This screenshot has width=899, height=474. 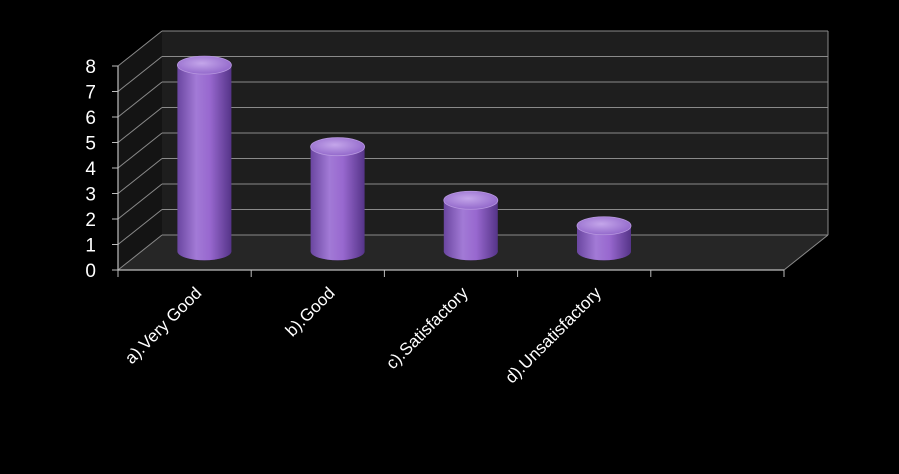 I want to click on y-tick-labels: 0 1 2 3 4 5 6 7 8, so click(x=90, y=169).